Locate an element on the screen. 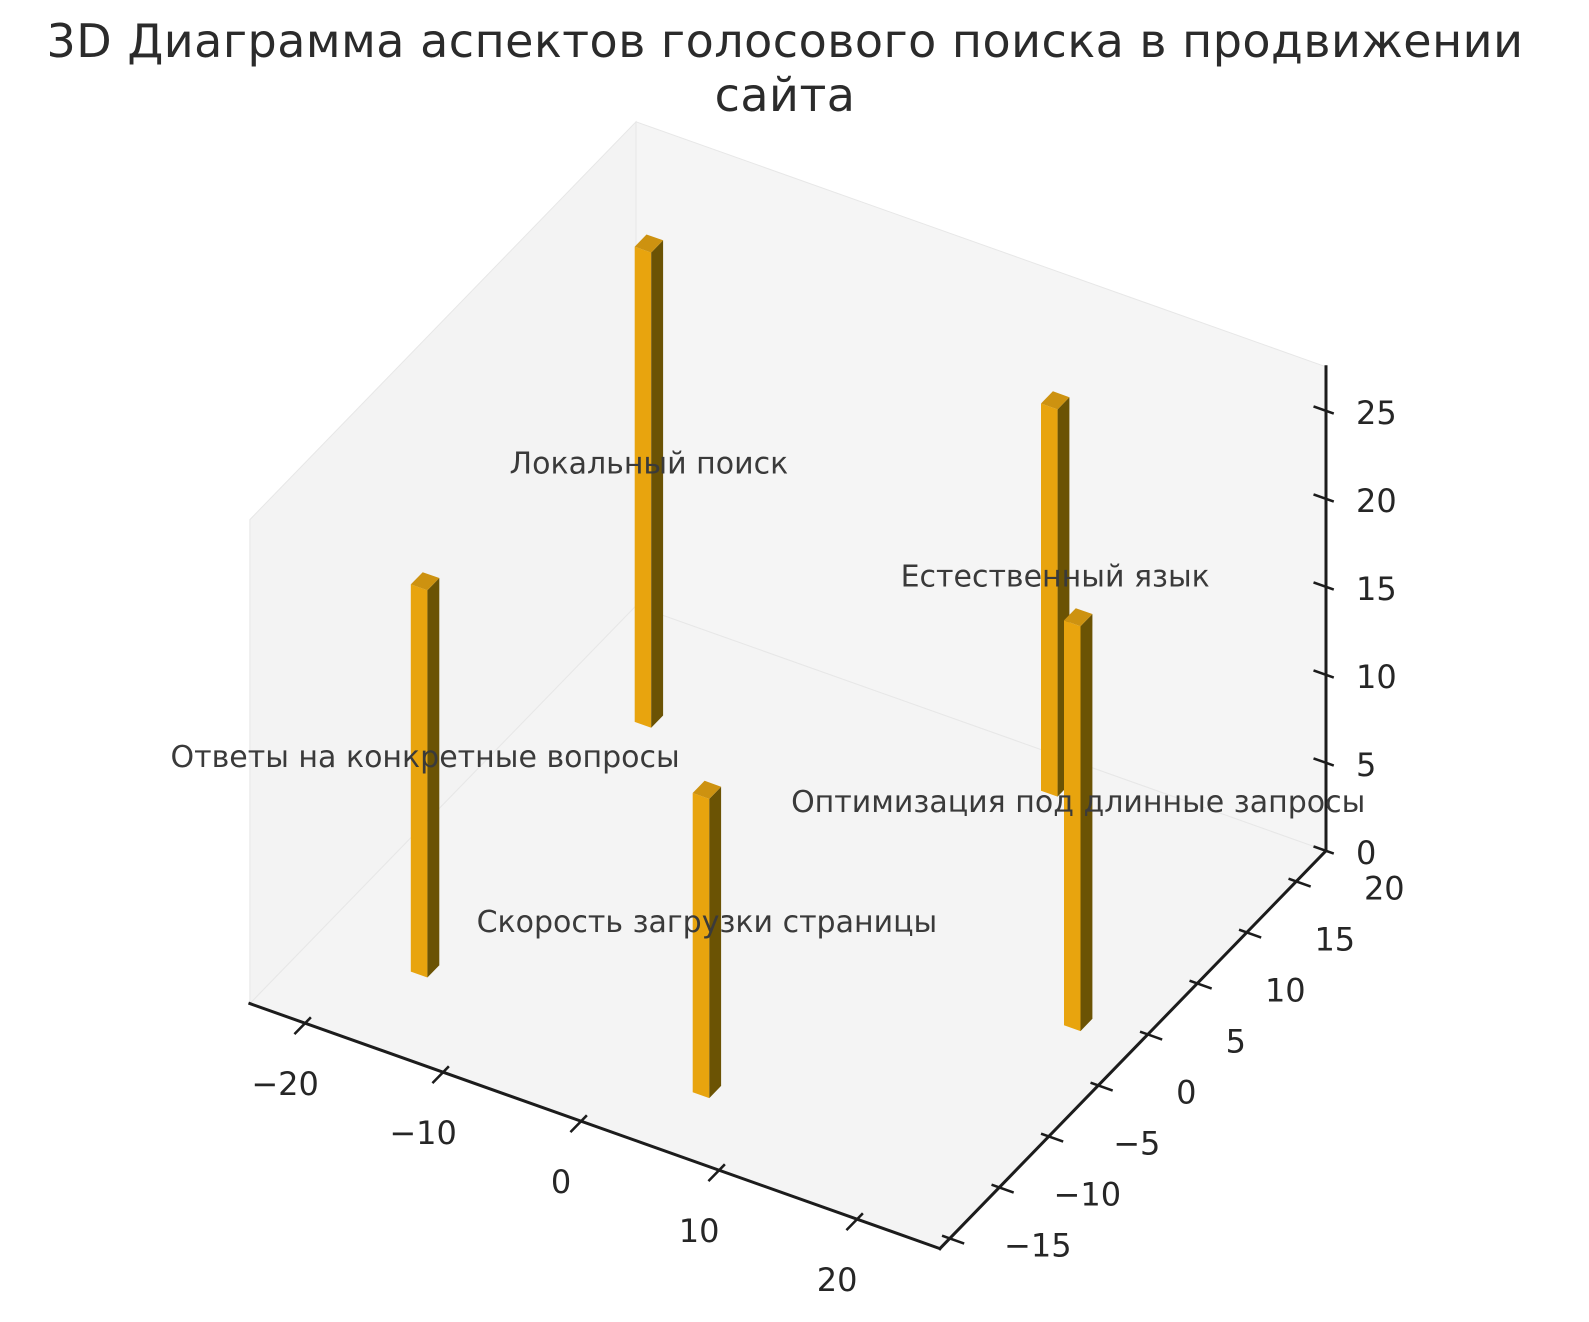  z-tick-label: 5 is located at coordinates (1366, 765).